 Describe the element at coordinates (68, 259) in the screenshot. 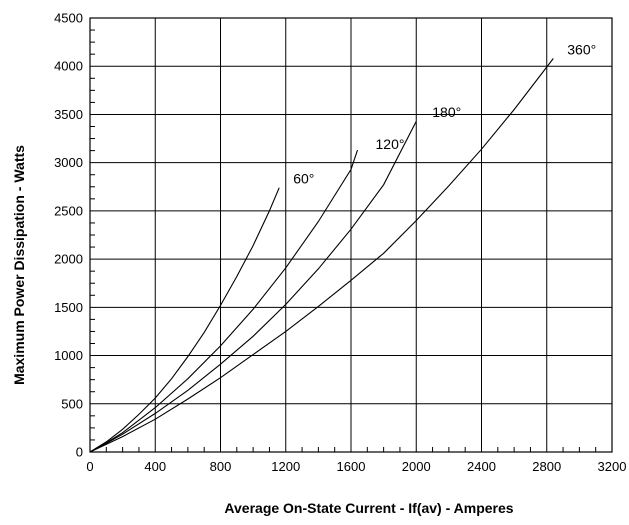

I see `y-tick-label: 2000` at that location.